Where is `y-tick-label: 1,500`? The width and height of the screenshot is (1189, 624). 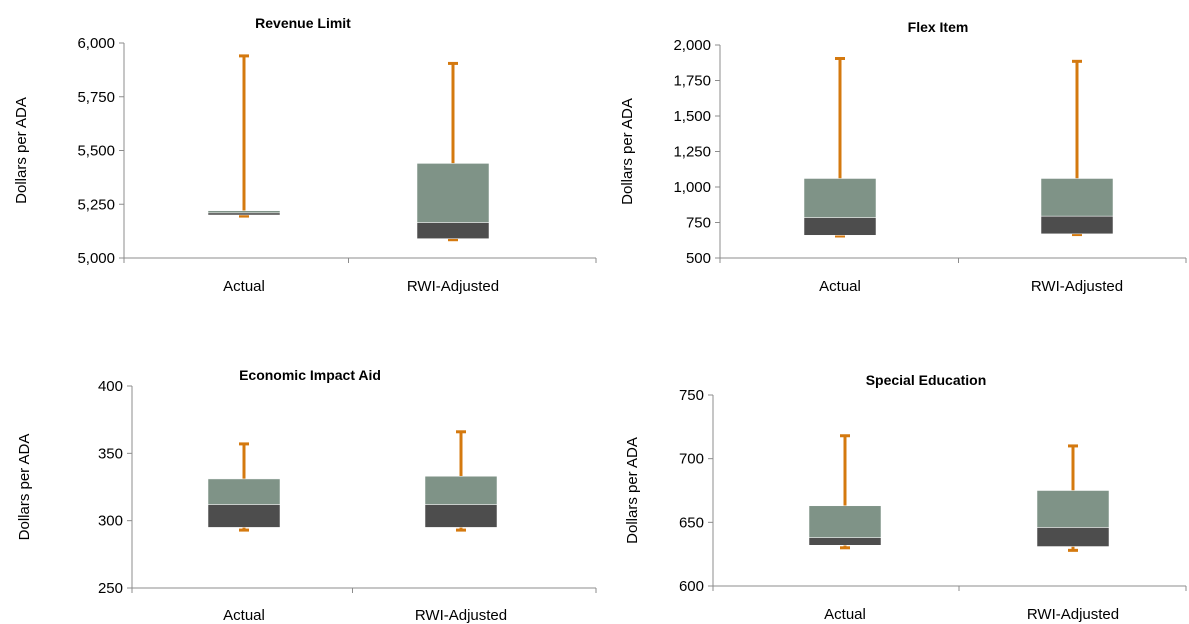
y-tick-label: 1,500 is located at coordinates (692, 116).